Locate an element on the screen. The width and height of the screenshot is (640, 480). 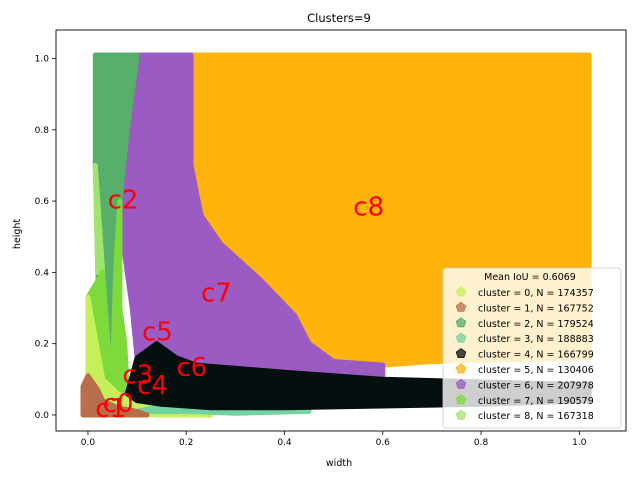
x-tick-label: 0.4 is located at coordinates (284, 443).